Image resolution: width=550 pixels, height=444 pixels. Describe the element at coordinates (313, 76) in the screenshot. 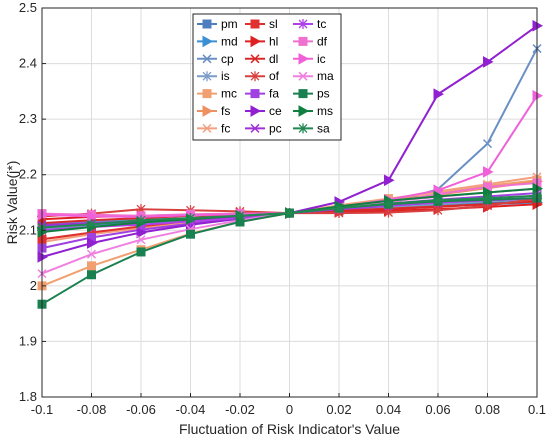

I see `legend-item-ma: ma` at that location.